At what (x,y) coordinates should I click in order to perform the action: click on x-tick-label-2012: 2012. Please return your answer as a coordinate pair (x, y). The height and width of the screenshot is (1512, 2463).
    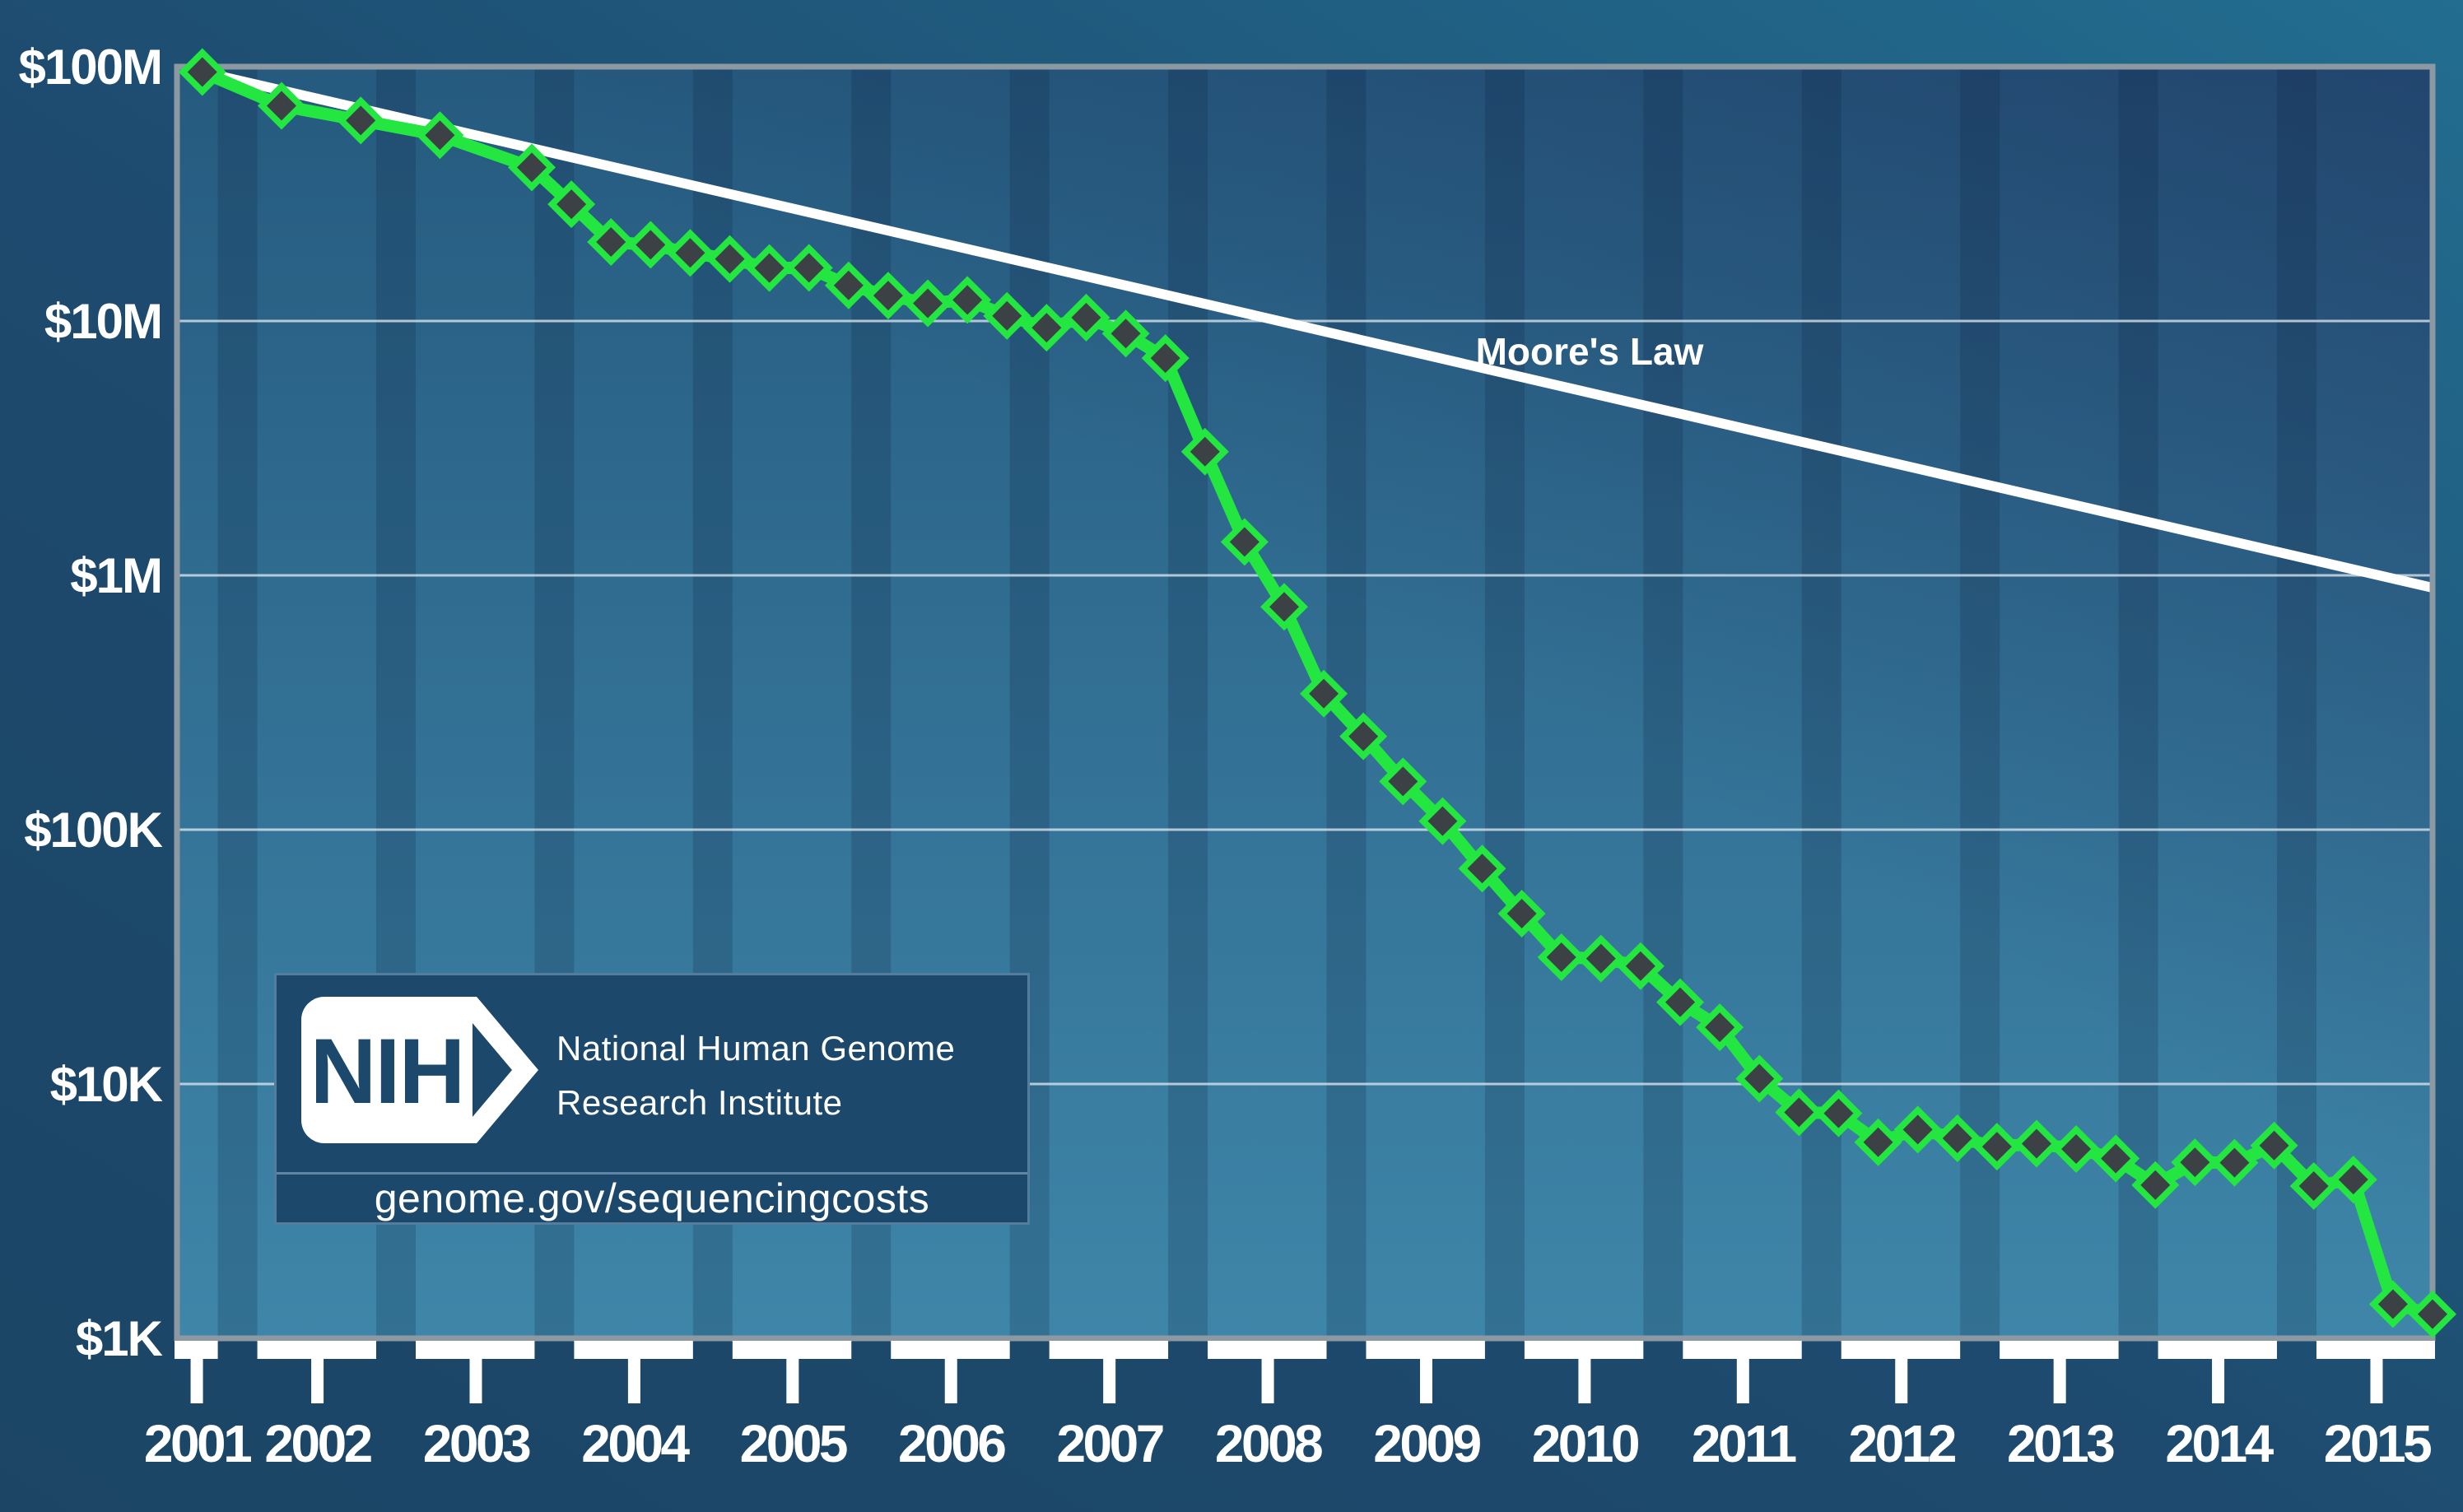
    Looking at the image, I should click on (1902, 1443).